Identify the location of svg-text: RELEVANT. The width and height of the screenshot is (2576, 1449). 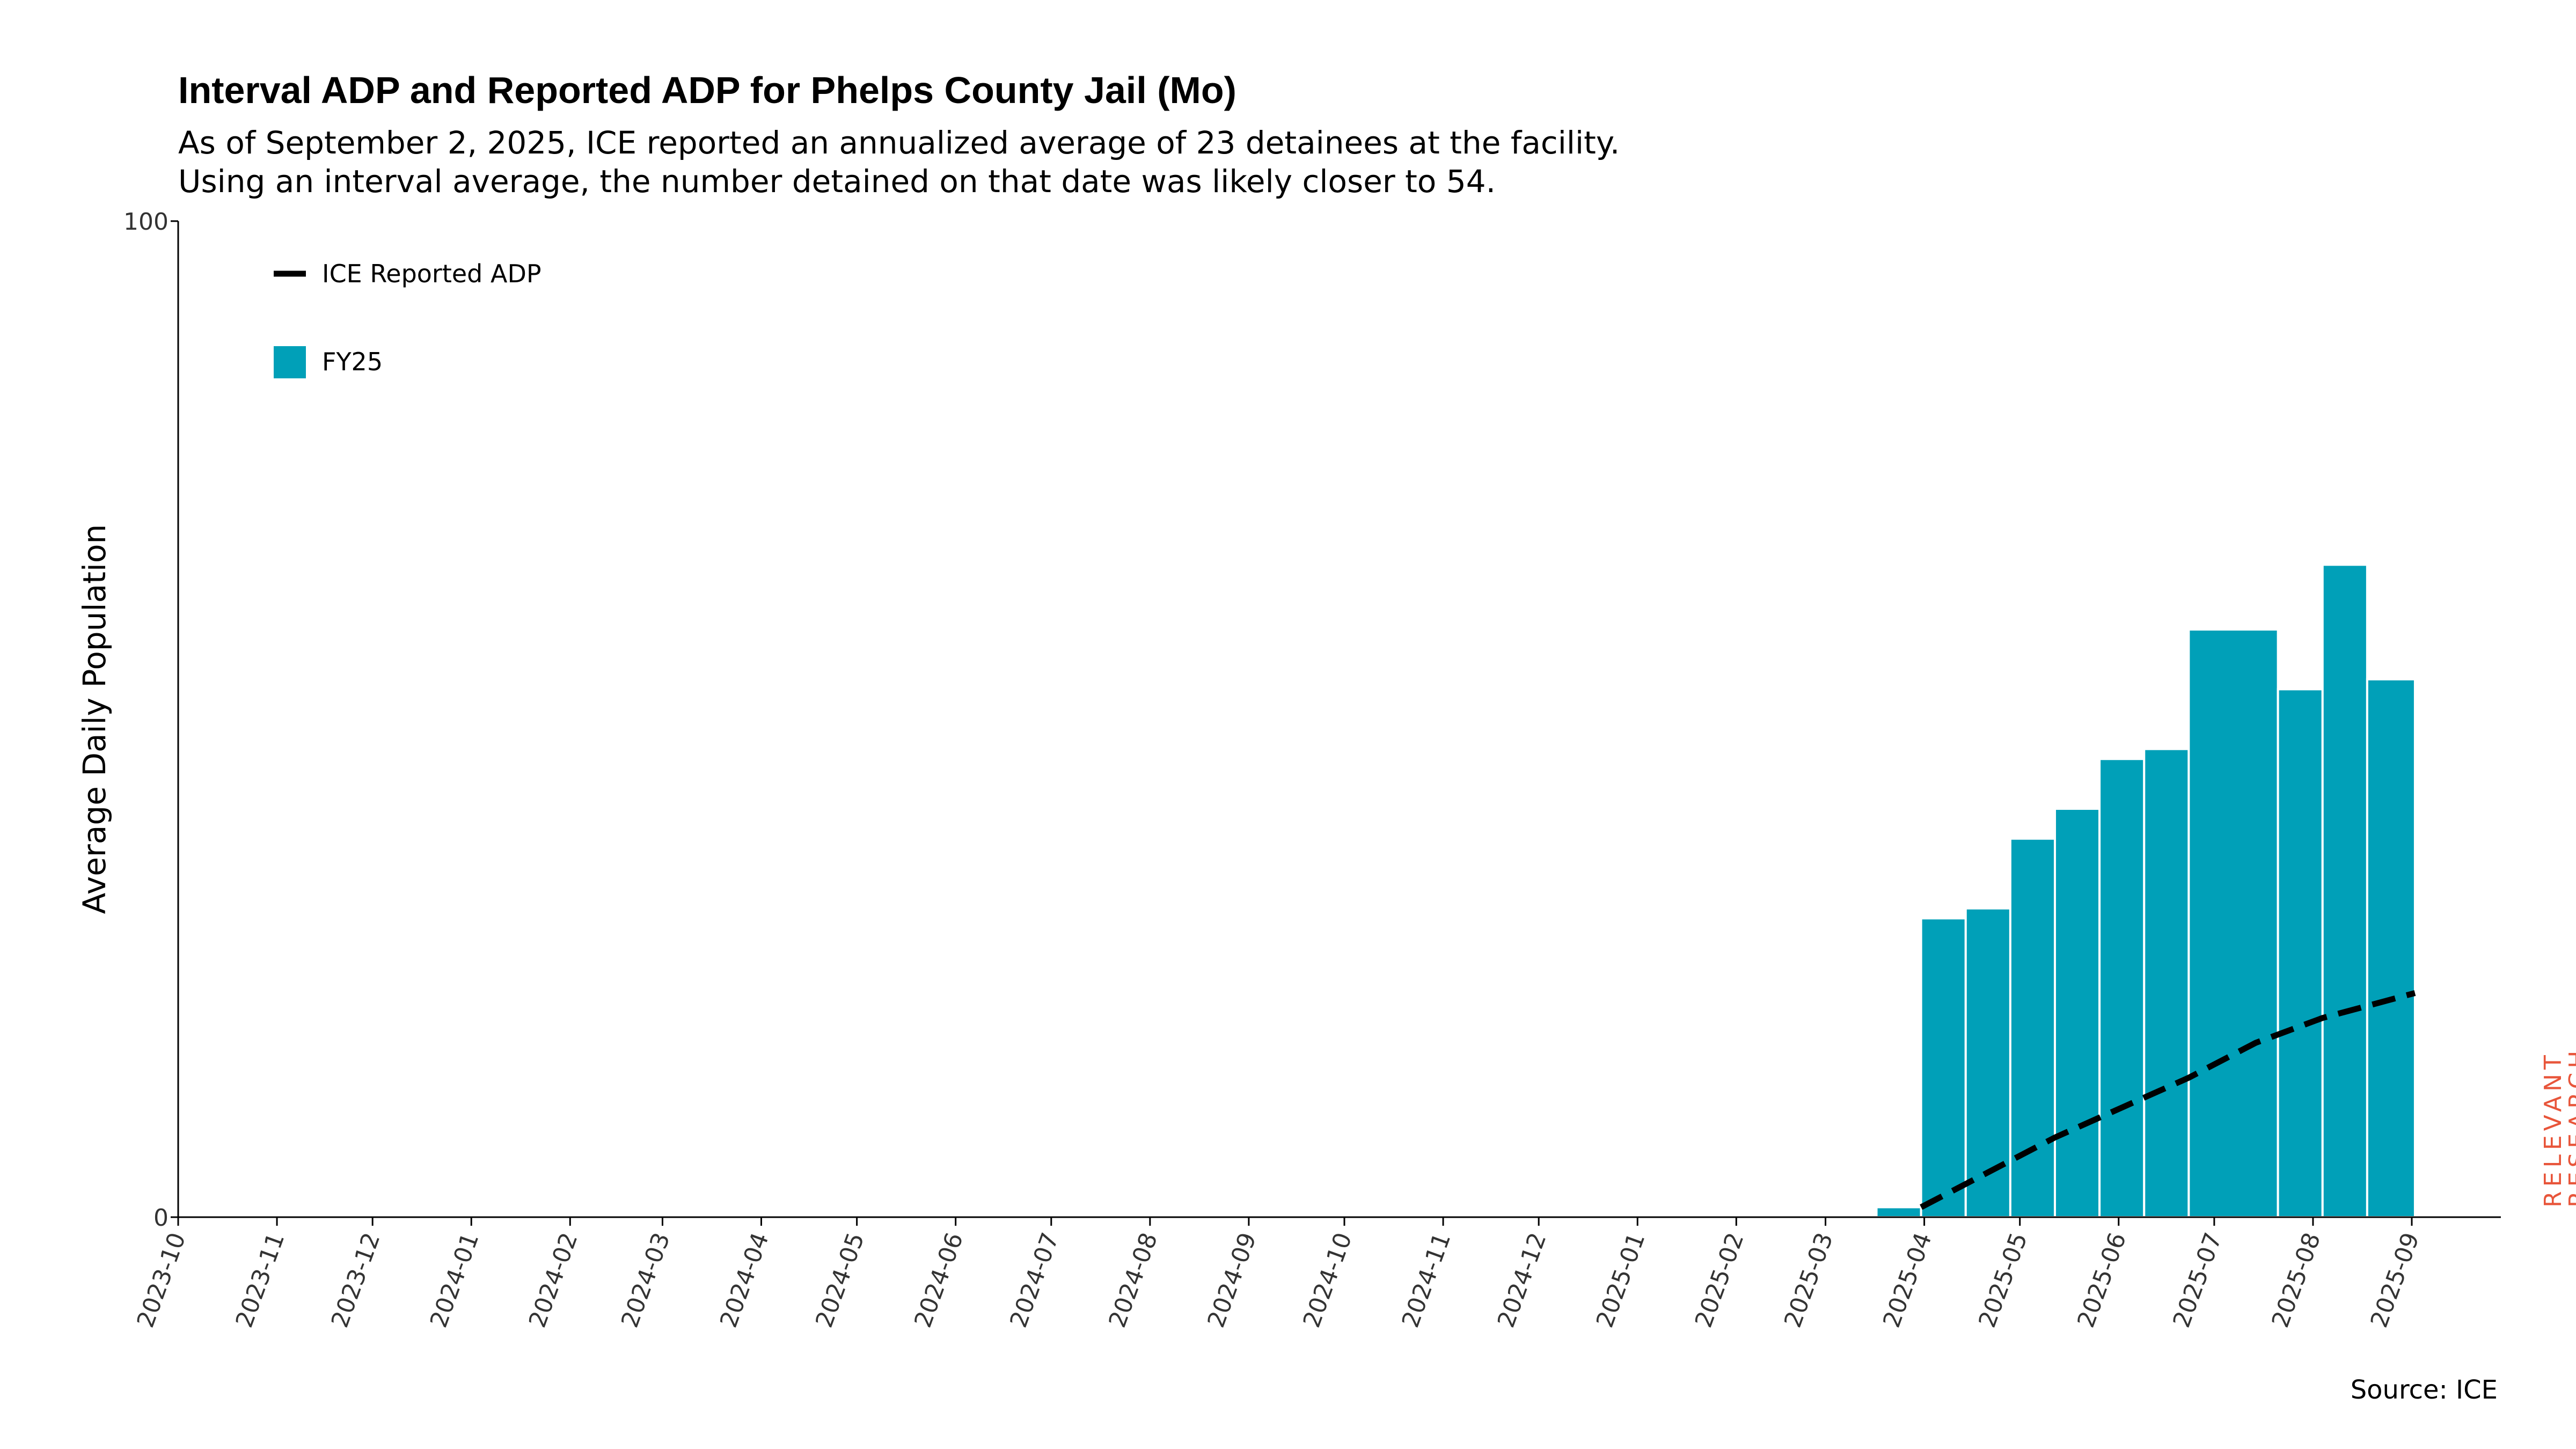
(2553, 1129).